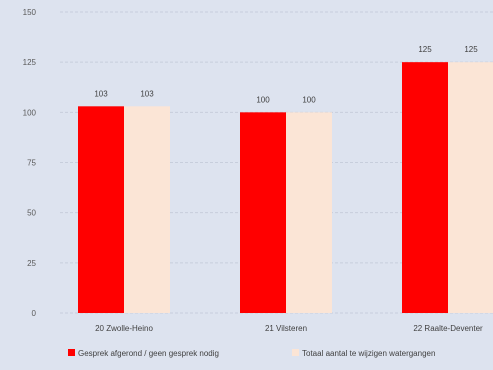 The width and height of the screenshot is (493, 370). Describe the element at coordinates (30, 12) in the screenshot. I see `y-tick-label: 150` at that location.